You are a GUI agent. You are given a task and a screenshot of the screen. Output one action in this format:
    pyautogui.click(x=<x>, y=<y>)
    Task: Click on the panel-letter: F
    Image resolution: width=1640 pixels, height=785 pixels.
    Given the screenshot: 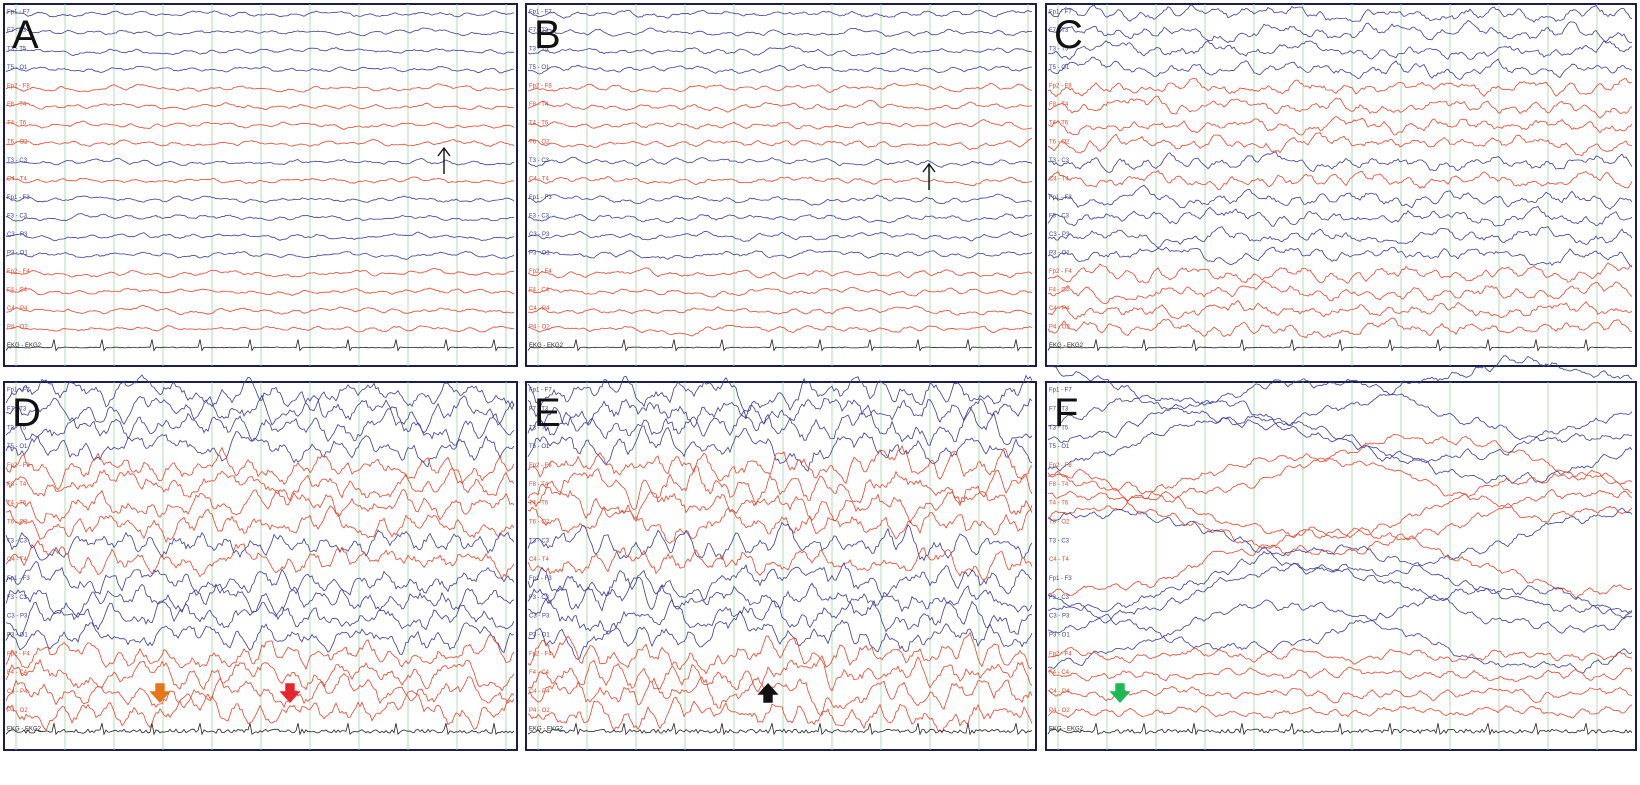 What is the action you would take?
    pyautogui.click(x=1066, y=413)
    